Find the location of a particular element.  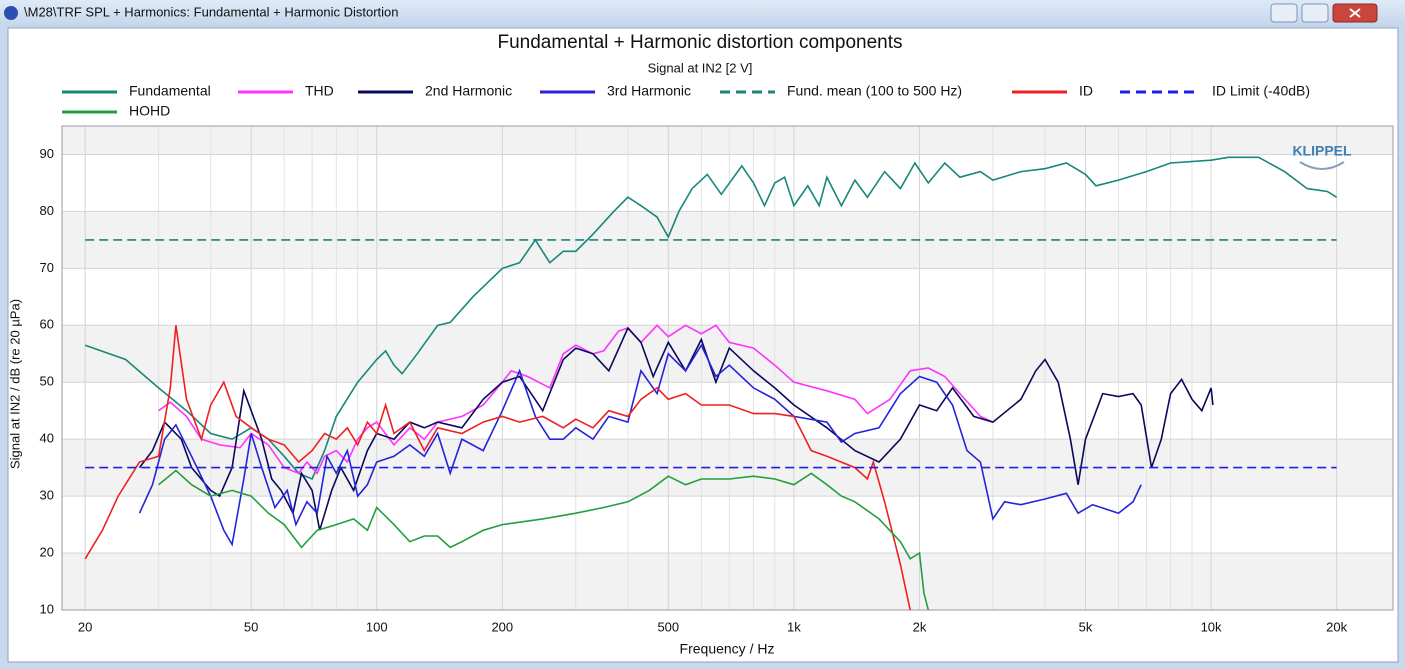

title-bar is located at coordinates (702, 13).